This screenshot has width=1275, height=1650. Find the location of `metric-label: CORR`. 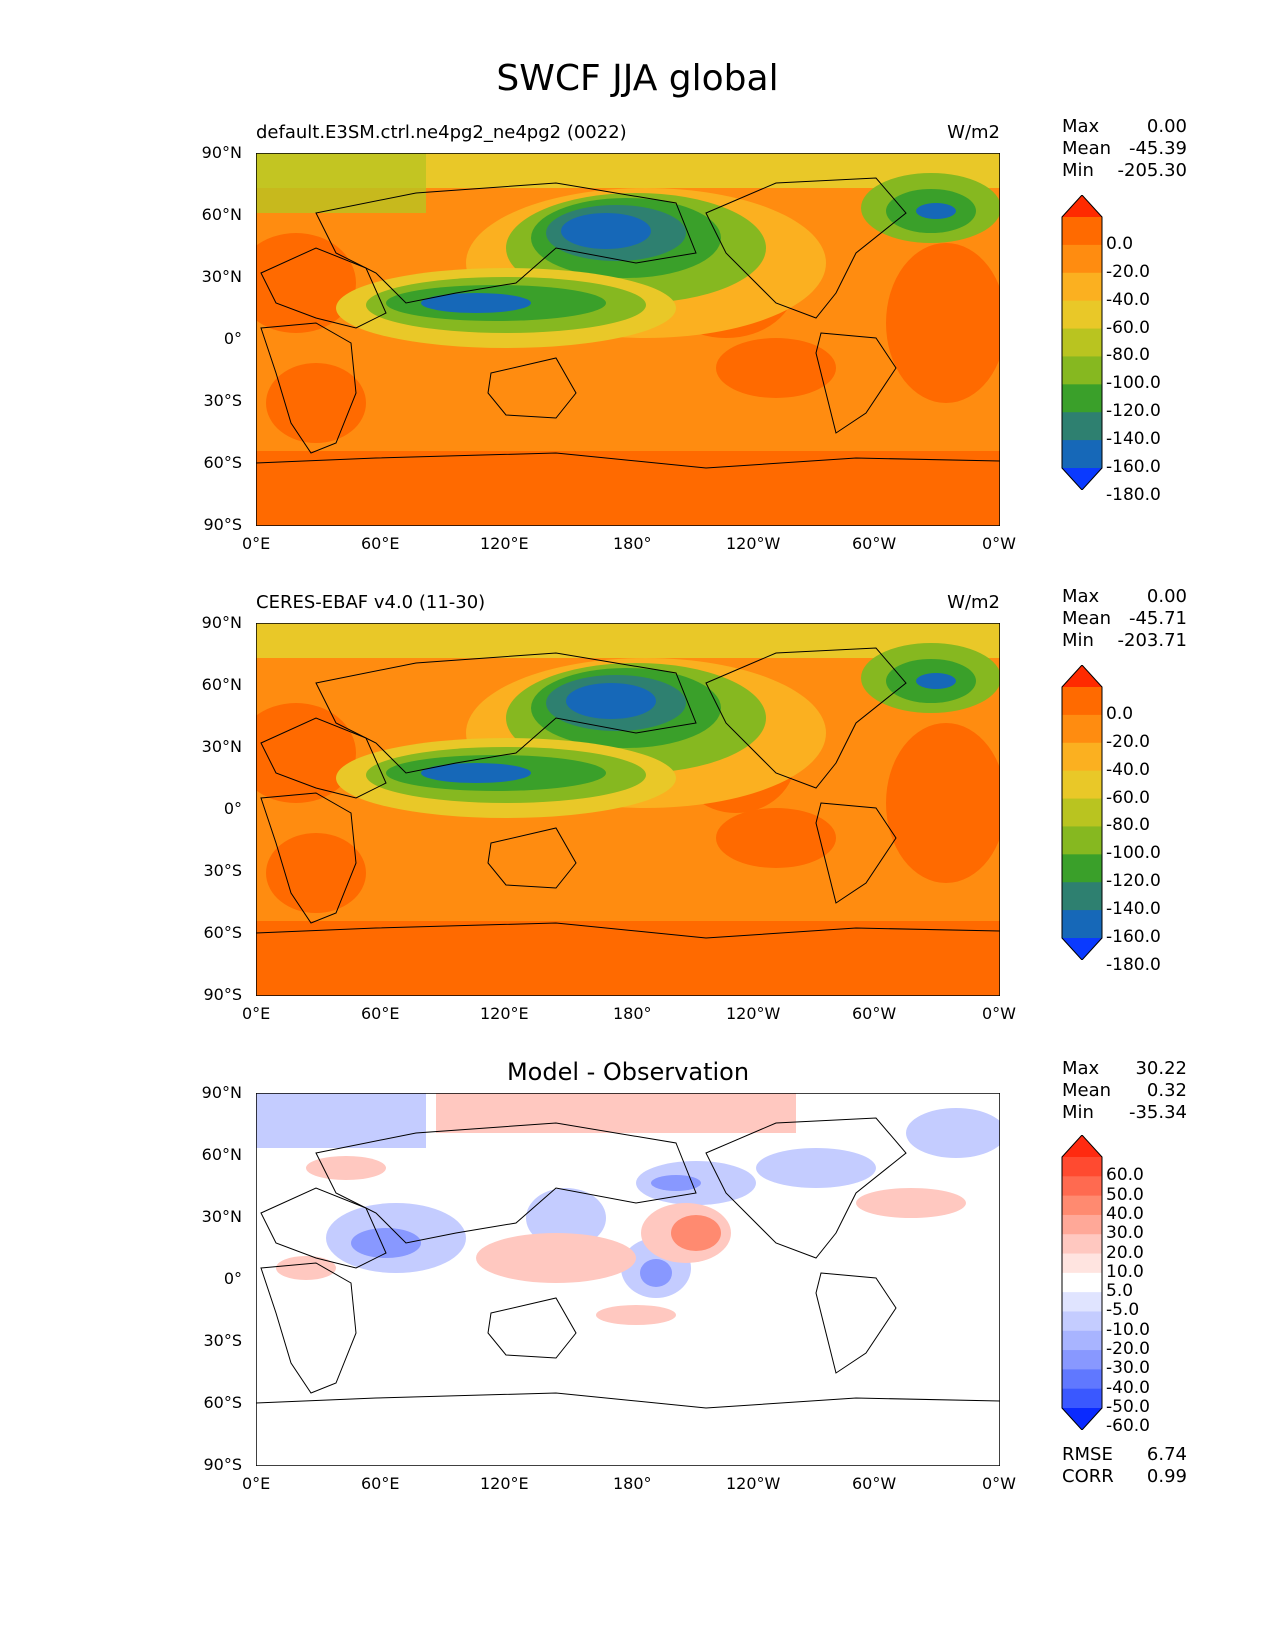

metric-label: CORR is located at coordinates (1088, 1476).